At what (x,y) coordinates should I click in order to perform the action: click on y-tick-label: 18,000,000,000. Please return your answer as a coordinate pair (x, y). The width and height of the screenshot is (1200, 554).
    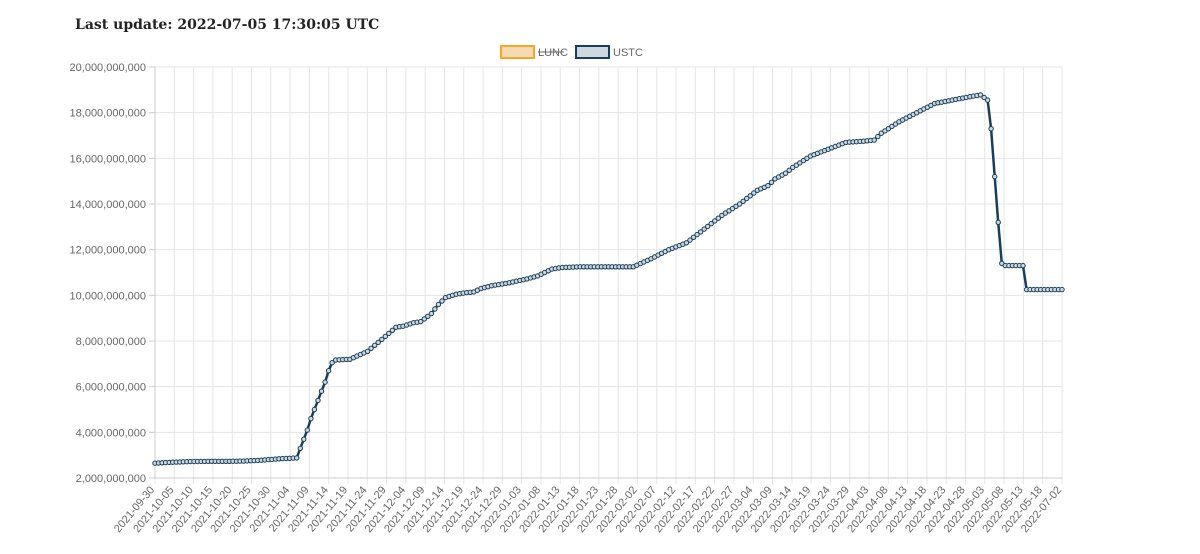
    Looking at the image, I should click on (108, 114).